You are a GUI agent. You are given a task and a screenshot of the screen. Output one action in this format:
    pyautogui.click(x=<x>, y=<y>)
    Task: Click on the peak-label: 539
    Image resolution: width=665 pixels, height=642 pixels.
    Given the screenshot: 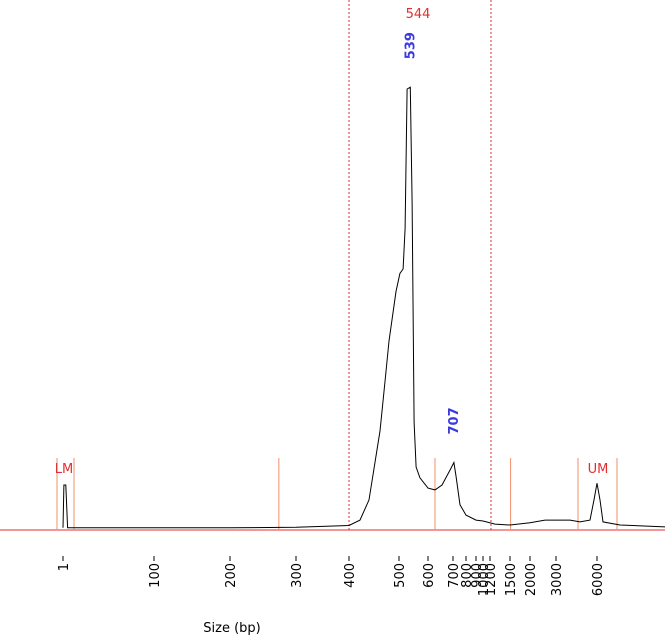 What is the action you would take?
    pyautogui.click(x=410, y=45)
    